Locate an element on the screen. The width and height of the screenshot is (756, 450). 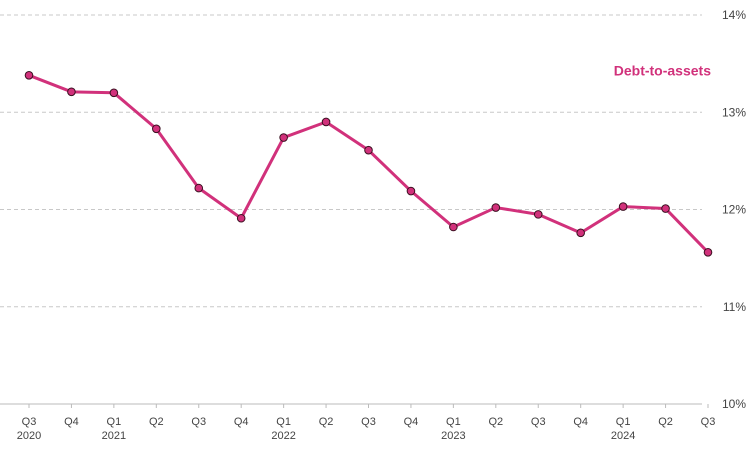
y-tick-label: 10% is located at coordinates (734, 404).